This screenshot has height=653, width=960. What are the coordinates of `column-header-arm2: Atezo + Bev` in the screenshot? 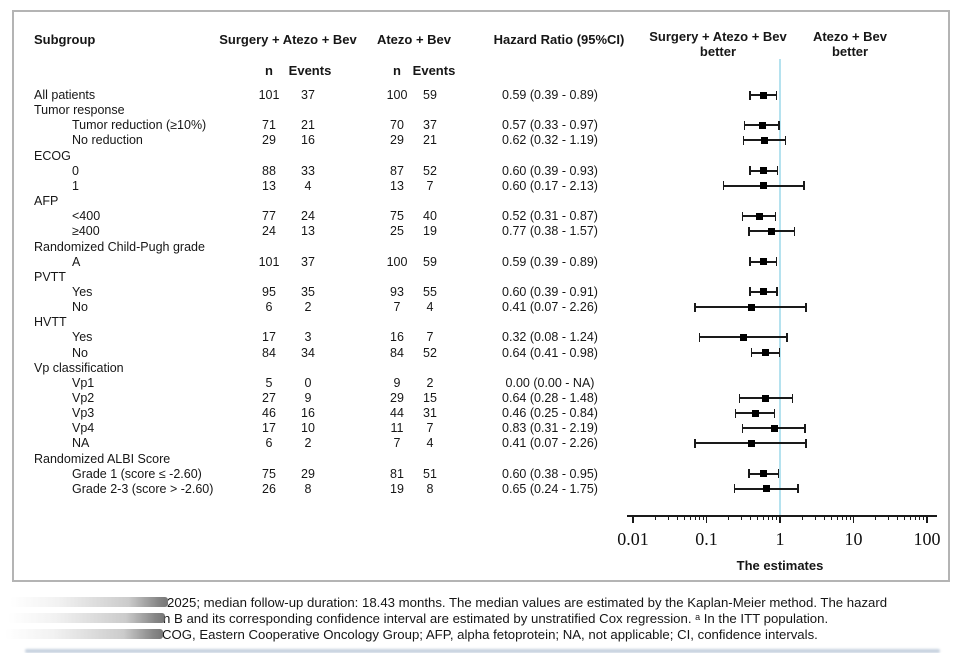 It's located at (414, 39).